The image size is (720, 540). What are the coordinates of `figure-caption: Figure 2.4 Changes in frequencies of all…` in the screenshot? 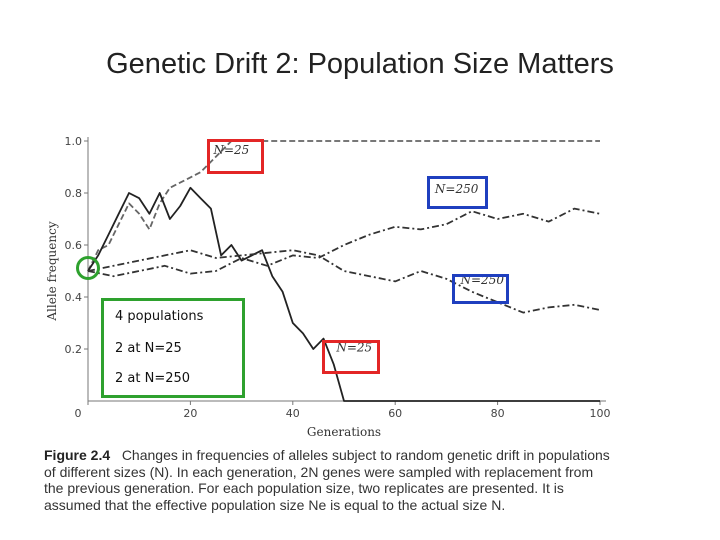 It's located at (329, 480).